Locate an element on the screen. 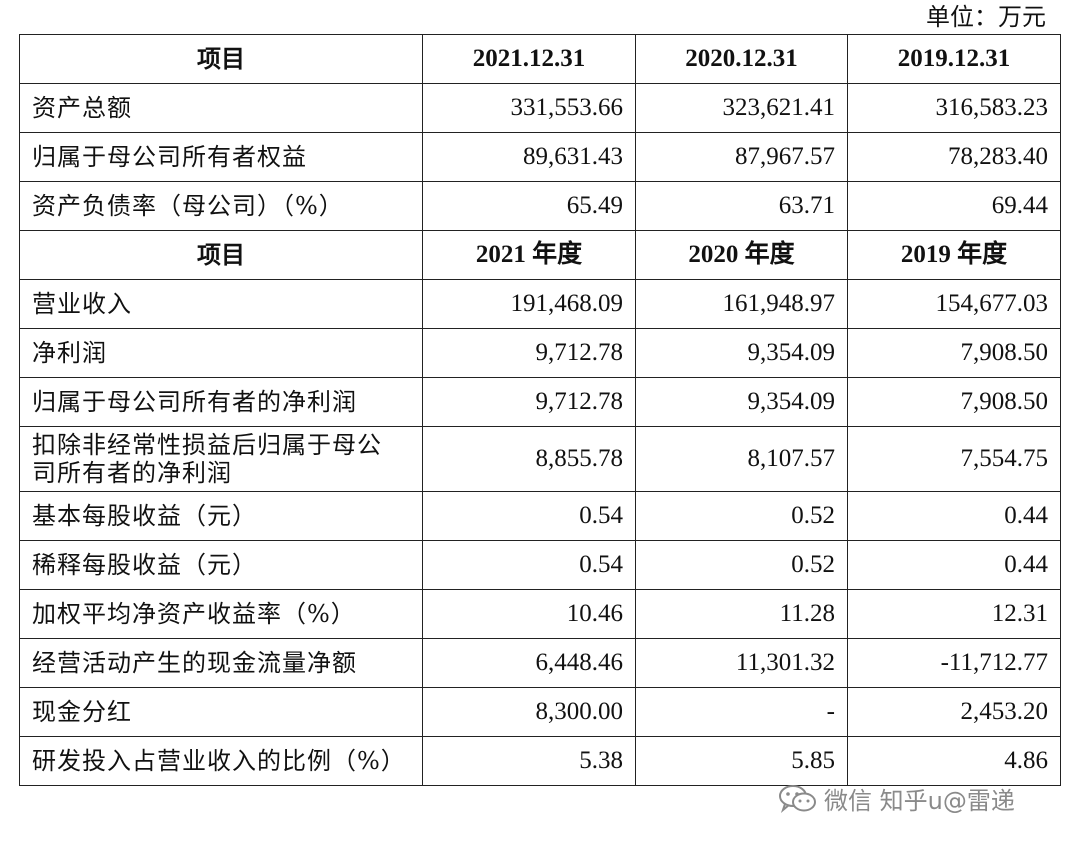 The height and width of the screenshot is (843, 1080). cell-value: 69.44 is located at coordinates (954, 206).